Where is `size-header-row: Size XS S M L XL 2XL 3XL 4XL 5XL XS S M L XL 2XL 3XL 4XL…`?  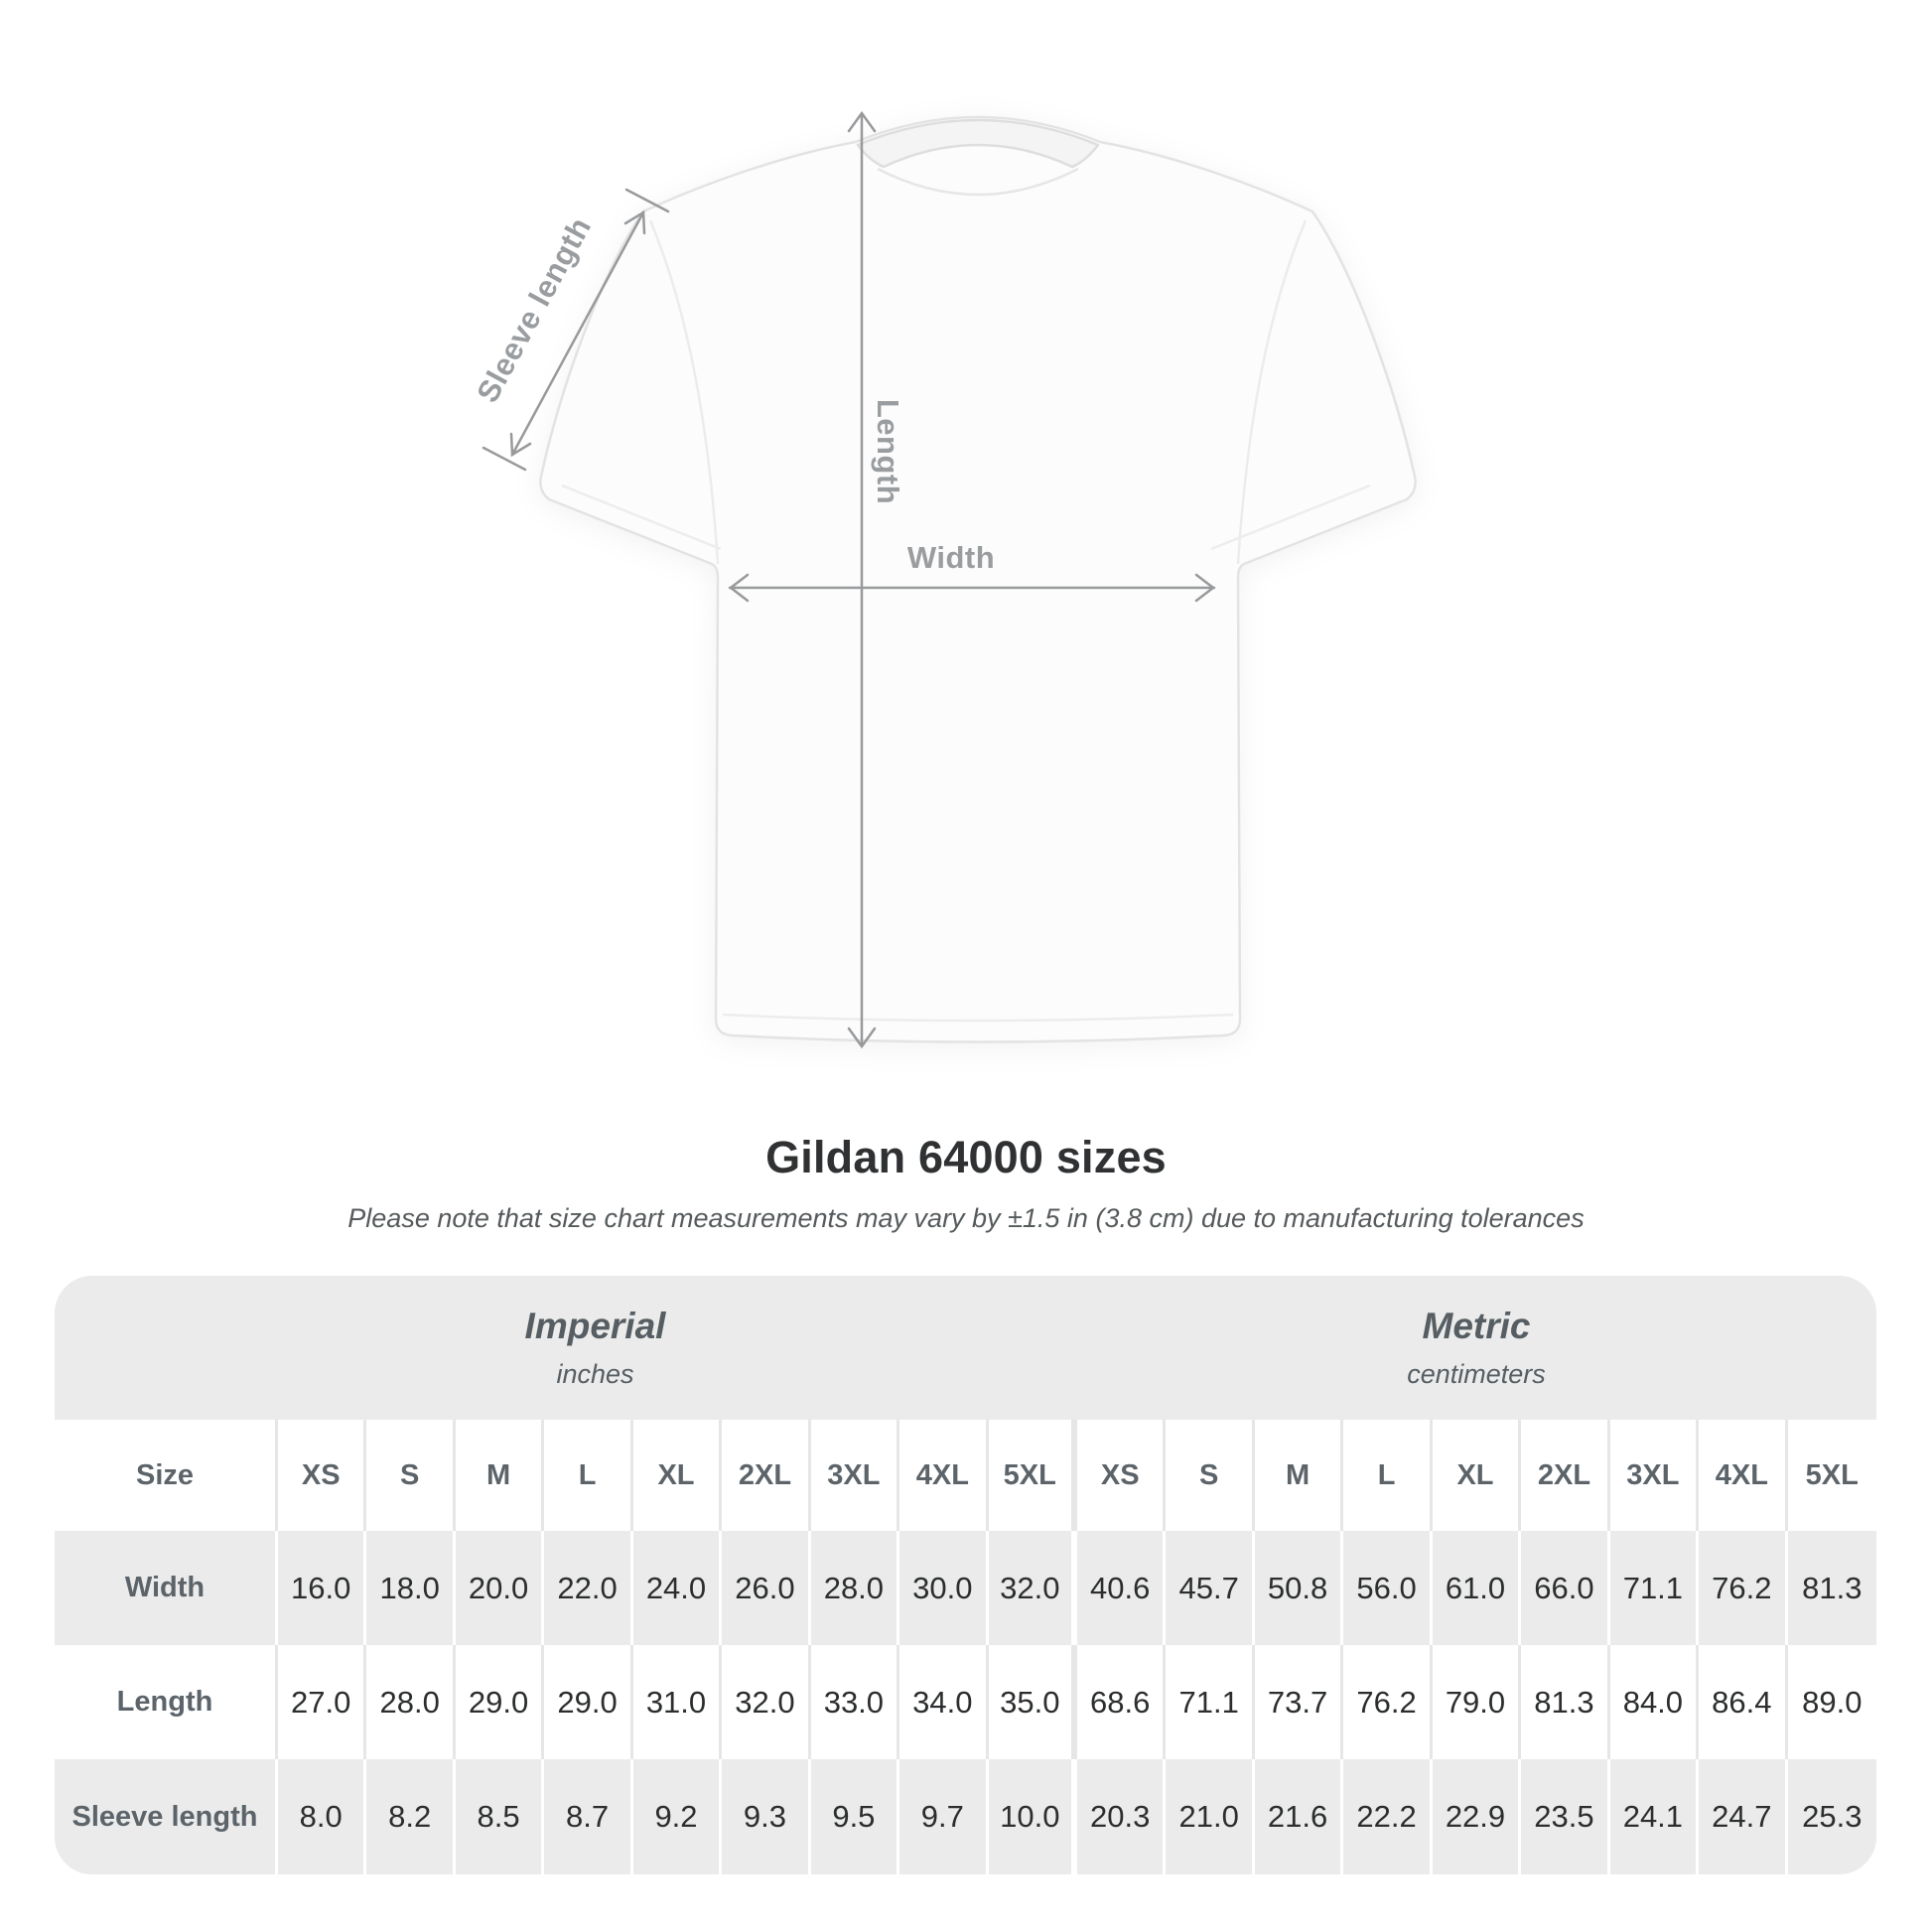
size-header-row: Size XS S M L XL 2XL 3XL 4XL 5XL XS S M L XL 2XL 3XL 4XL… is located at coordinates (966, 1475).